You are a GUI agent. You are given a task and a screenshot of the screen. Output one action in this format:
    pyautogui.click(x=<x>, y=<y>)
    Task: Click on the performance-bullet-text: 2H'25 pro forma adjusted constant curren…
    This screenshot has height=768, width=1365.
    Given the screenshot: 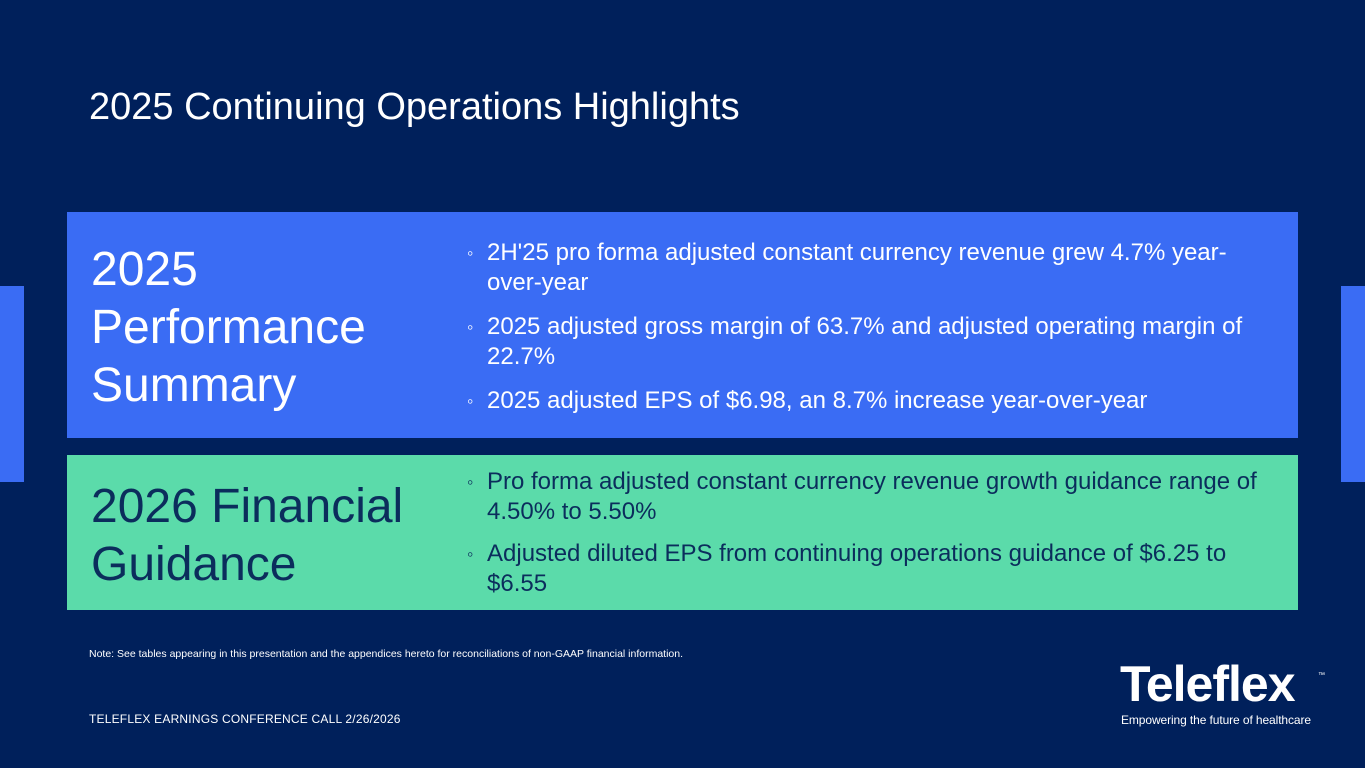 What is the action you would take?
    pyautogui.click(x=857, y=267)
    